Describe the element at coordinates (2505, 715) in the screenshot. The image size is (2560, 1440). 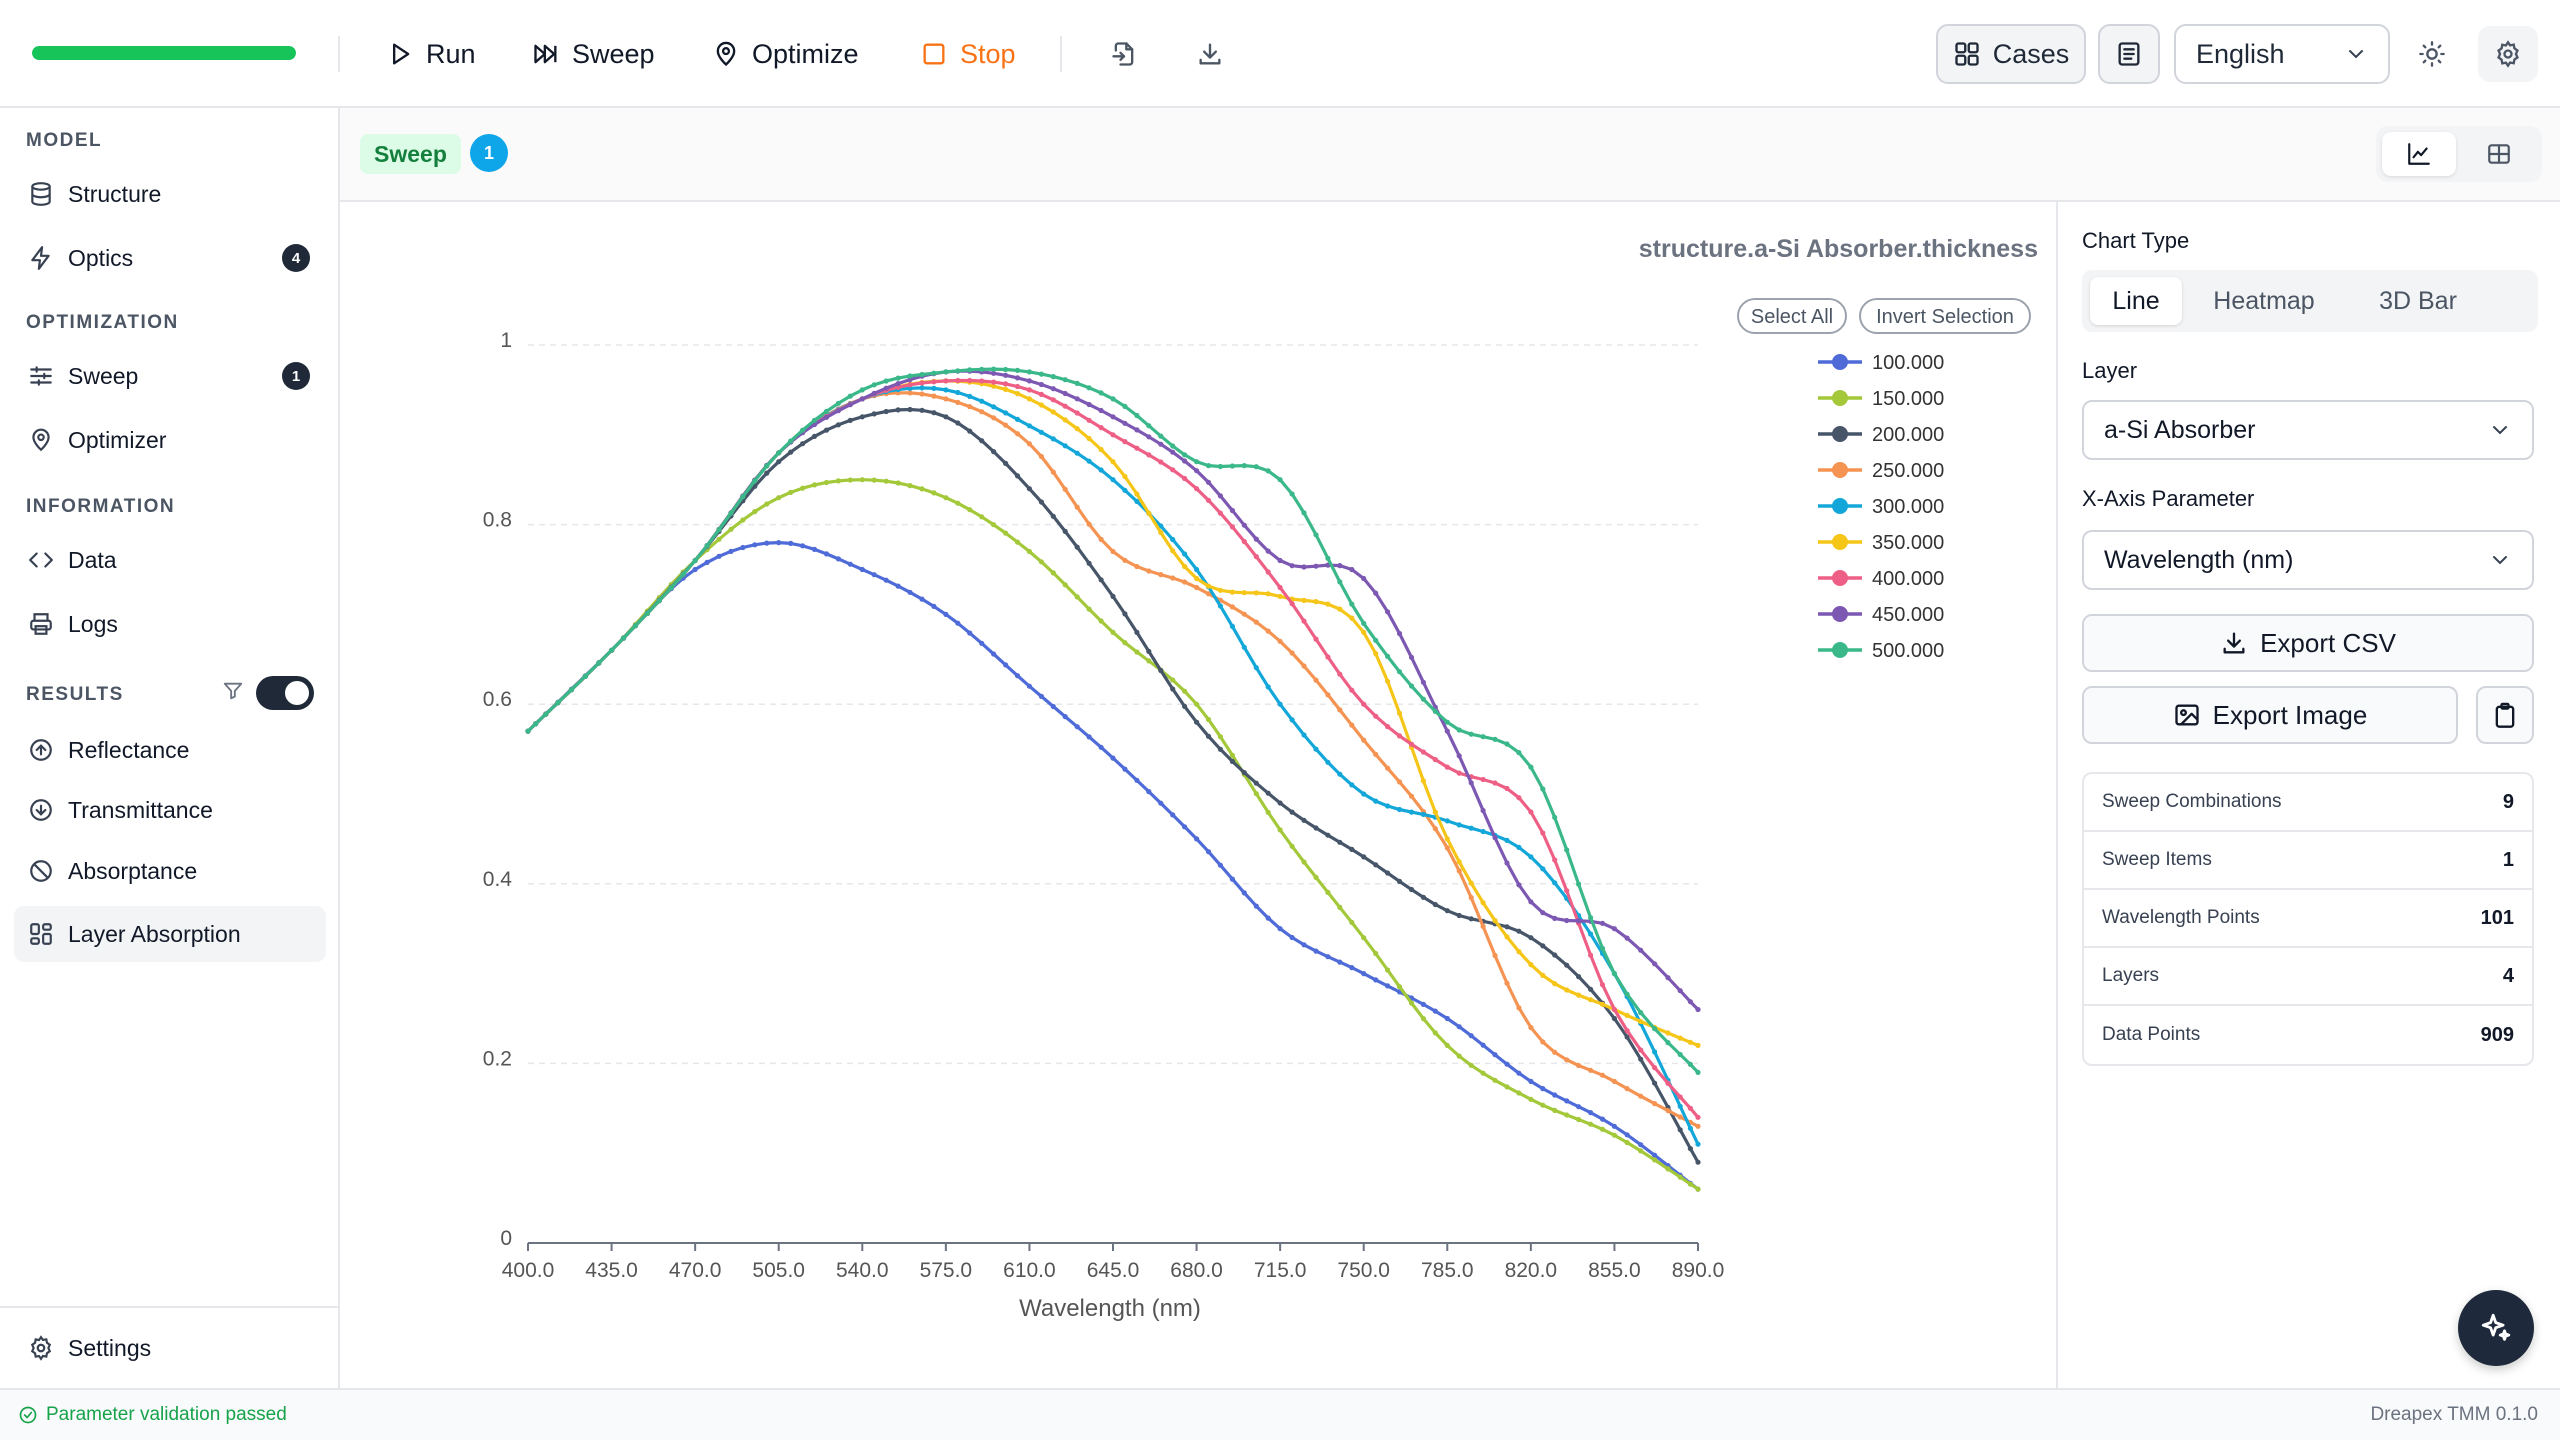
I see `copy-to-clipboard-button` at that location.